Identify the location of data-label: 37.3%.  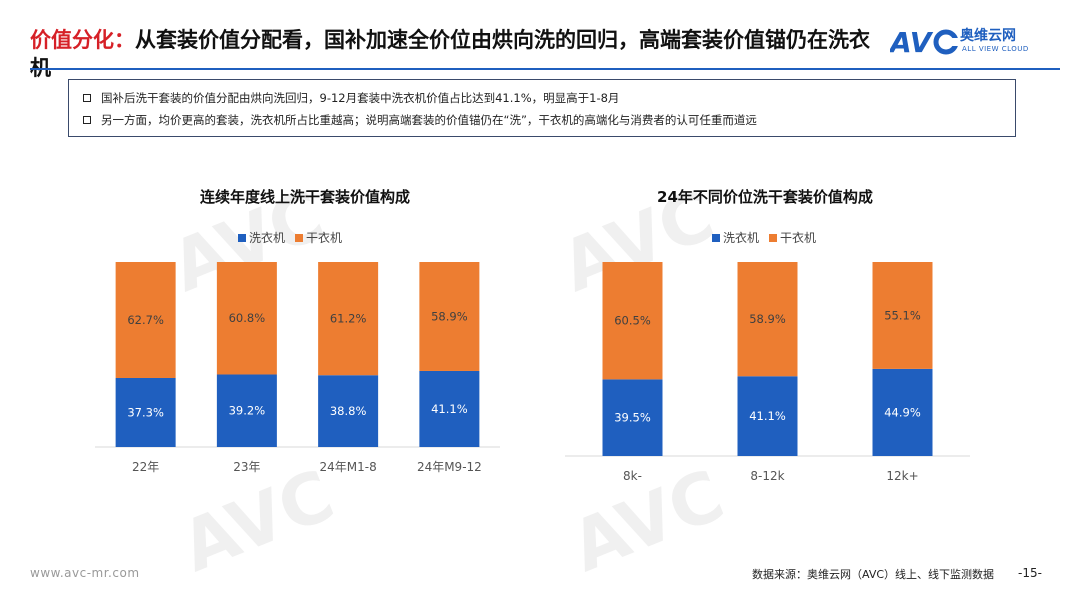
(145, 412).